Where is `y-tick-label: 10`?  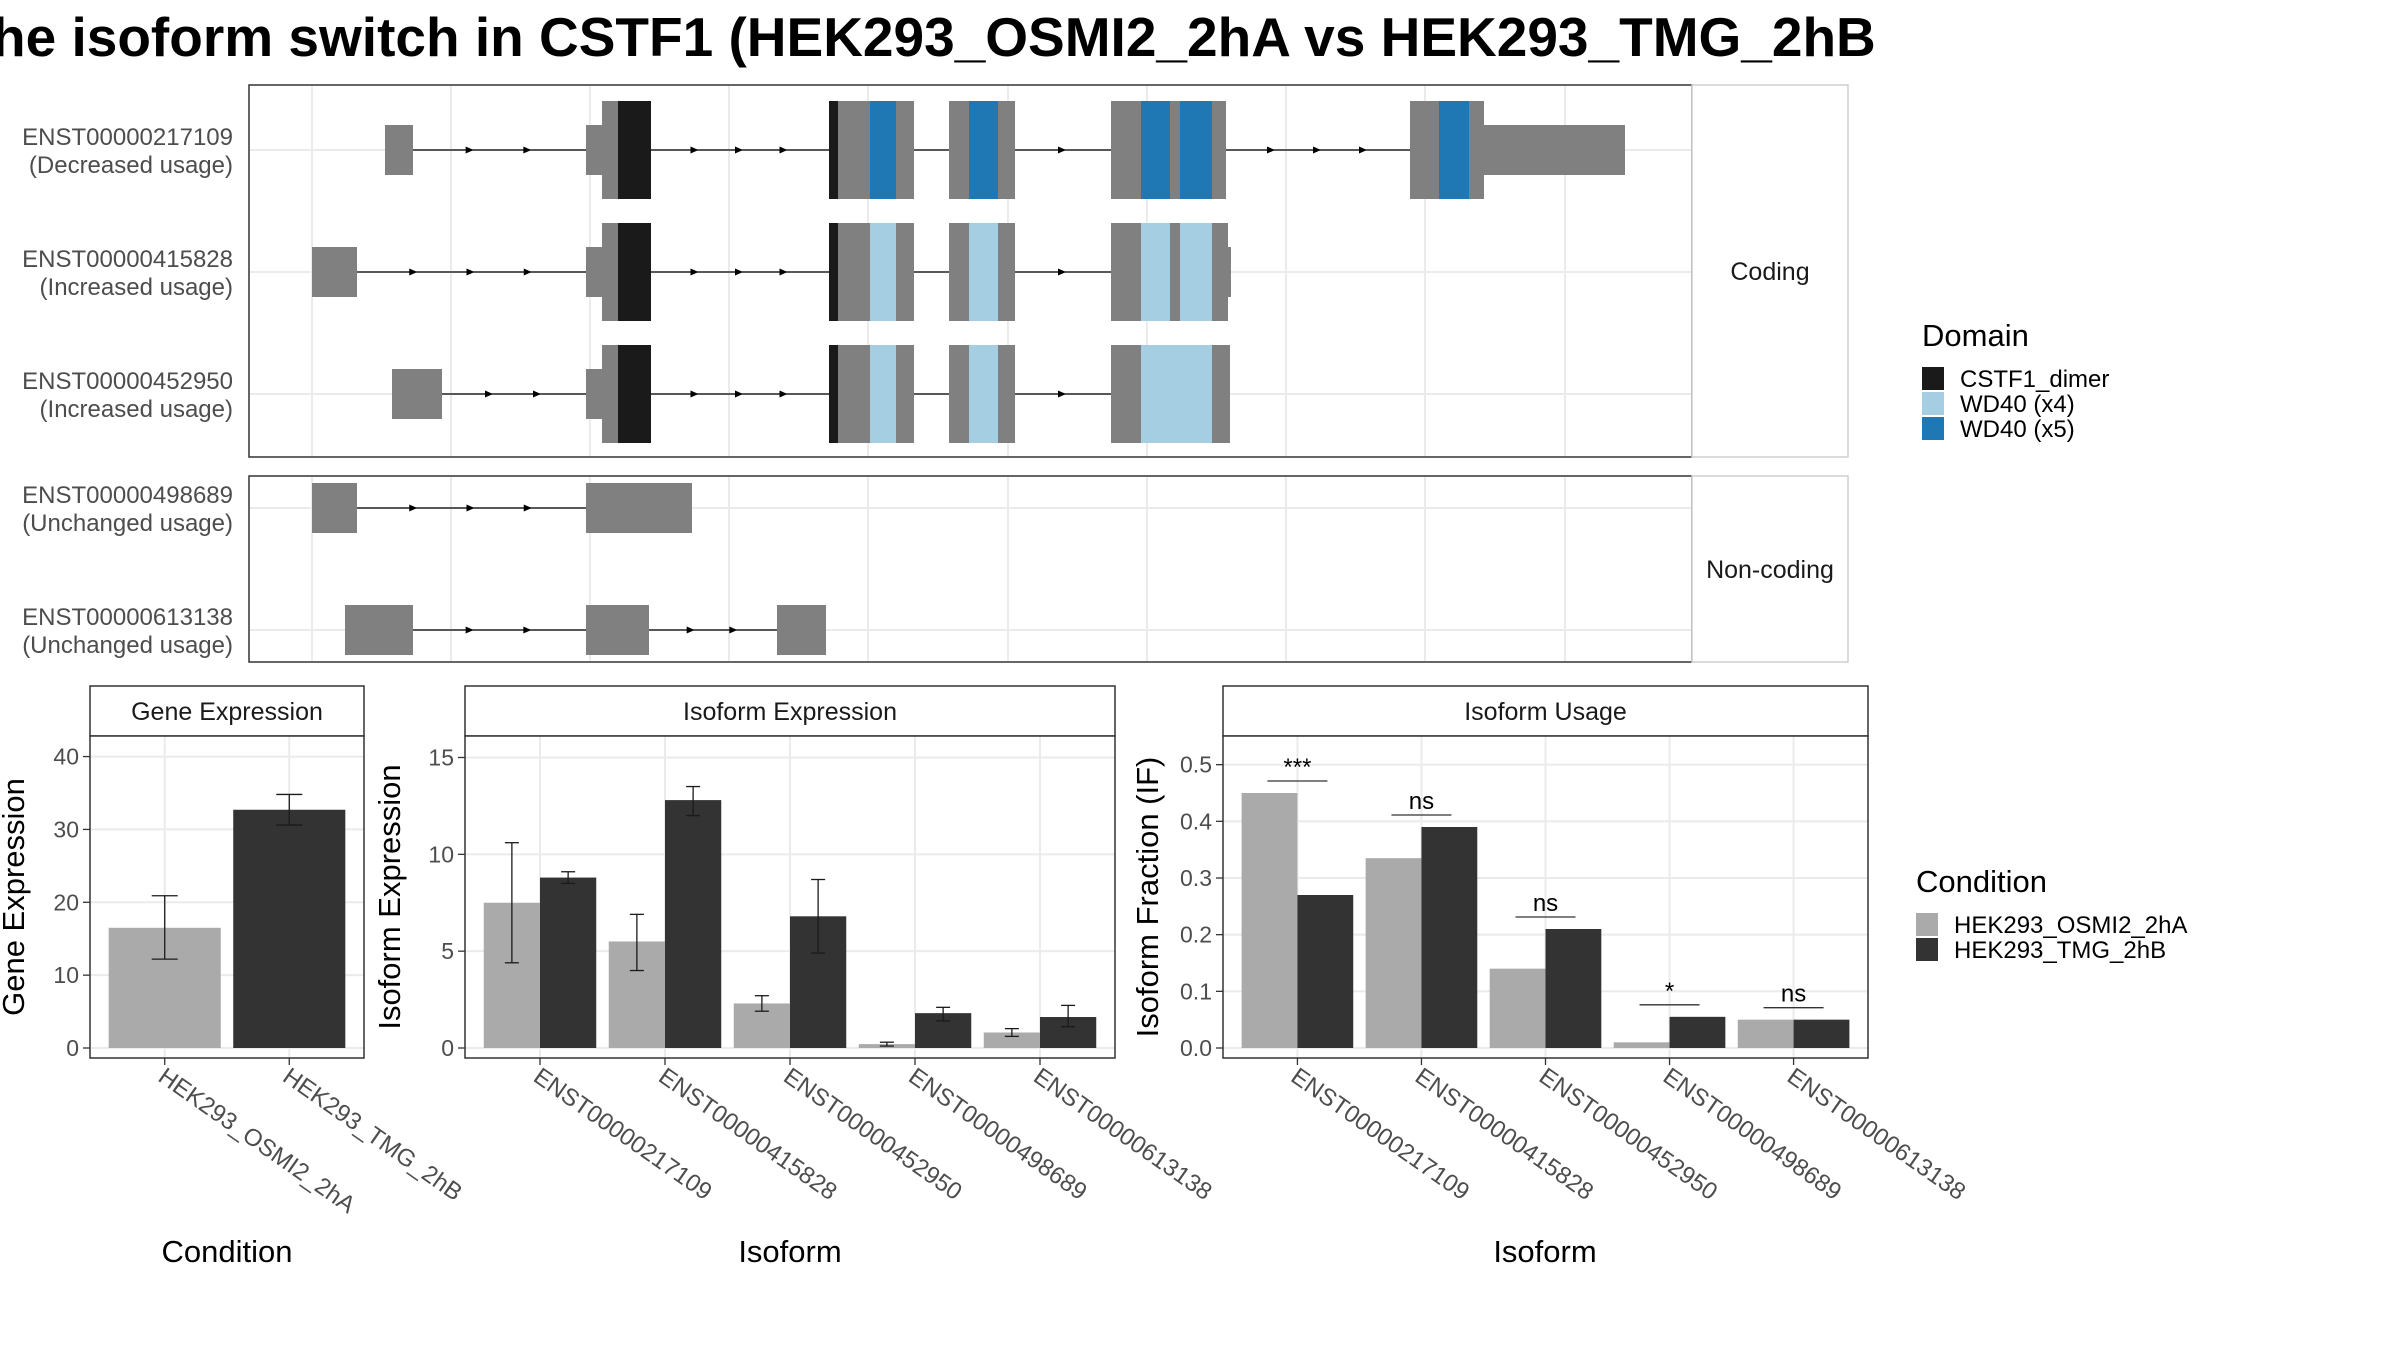
y-tick-label: 10 is located at coordinates (66, 975).